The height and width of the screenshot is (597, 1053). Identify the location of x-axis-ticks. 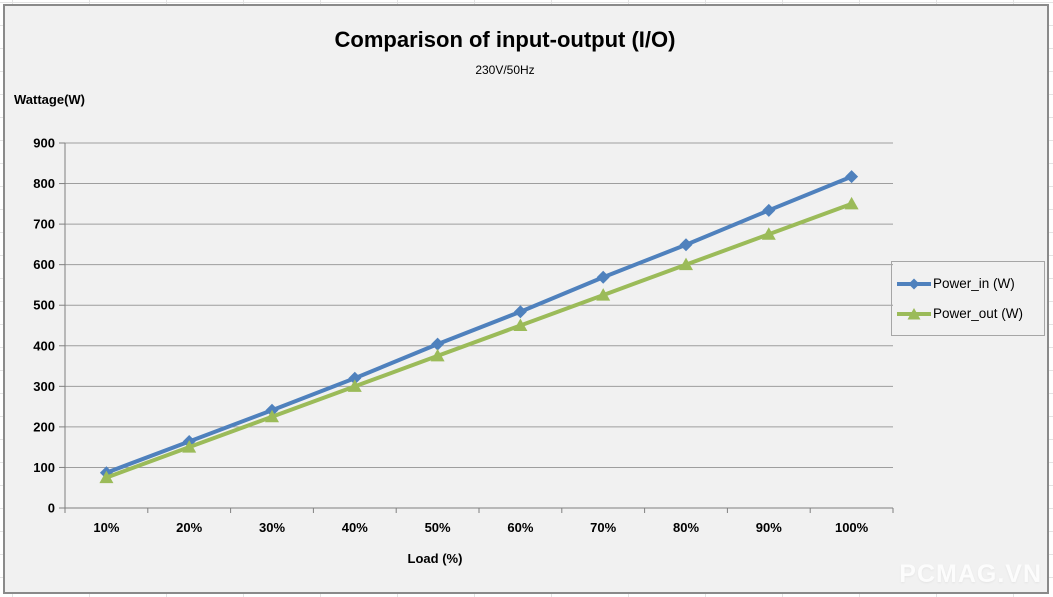
(479, 510).